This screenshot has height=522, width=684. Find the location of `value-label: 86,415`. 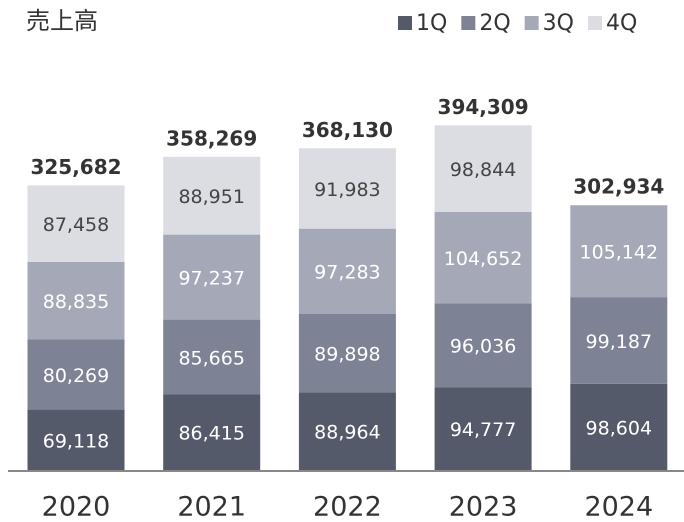

value-label: 86,415 is located at coordinates (211, 434).